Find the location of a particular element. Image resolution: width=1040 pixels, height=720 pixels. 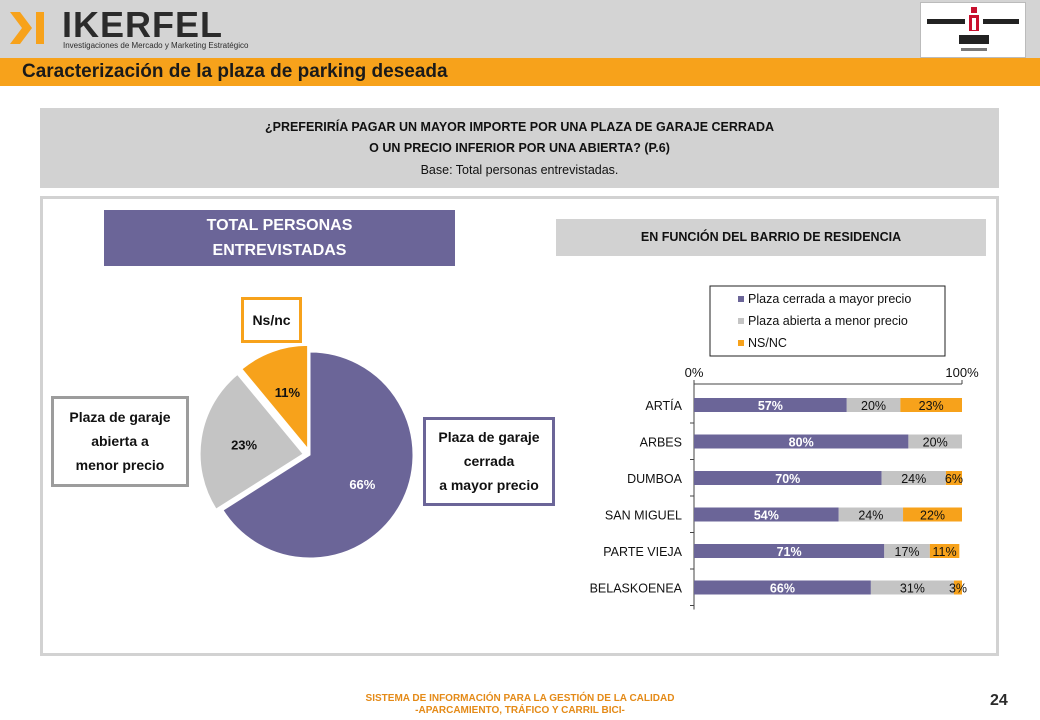

bar-data-label-nsnc: 22% is located at coordinates (932, 516).